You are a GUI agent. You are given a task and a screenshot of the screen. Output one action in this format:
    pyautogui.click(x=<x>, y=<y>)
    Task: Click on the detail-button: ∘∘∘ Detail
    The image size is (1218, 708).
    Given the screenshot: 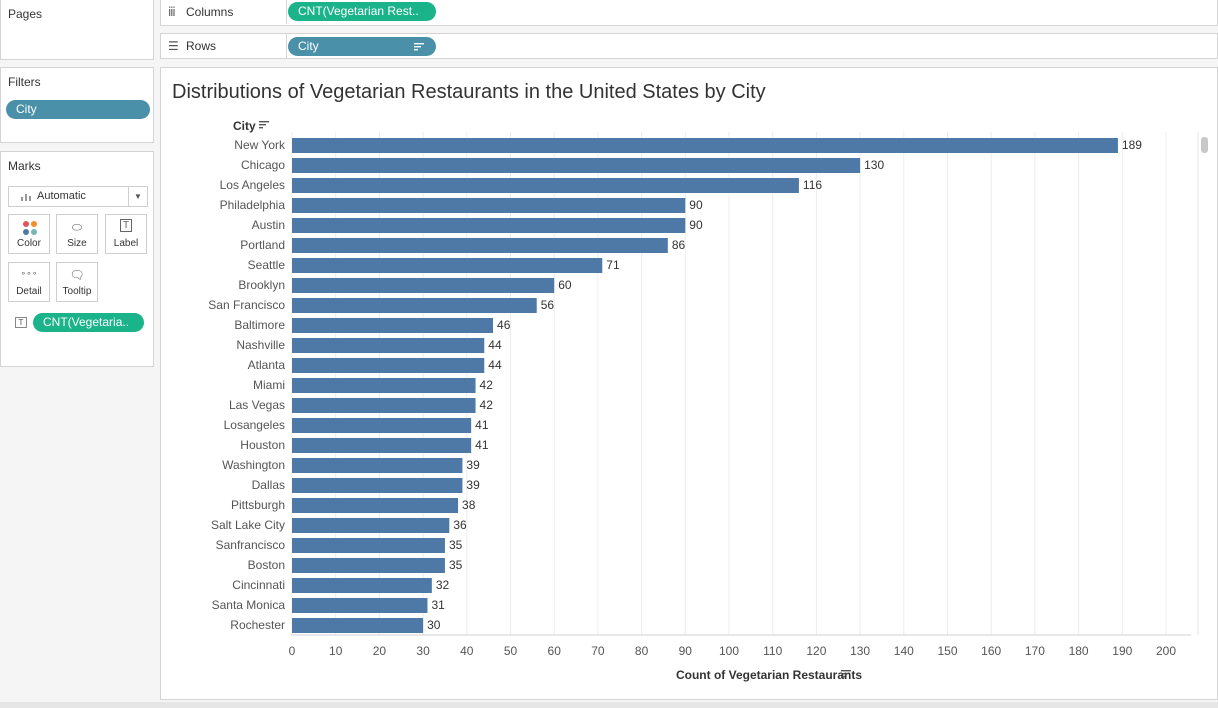 What is the action you would take?
    pyautogui.click(x=29, y=282)
    